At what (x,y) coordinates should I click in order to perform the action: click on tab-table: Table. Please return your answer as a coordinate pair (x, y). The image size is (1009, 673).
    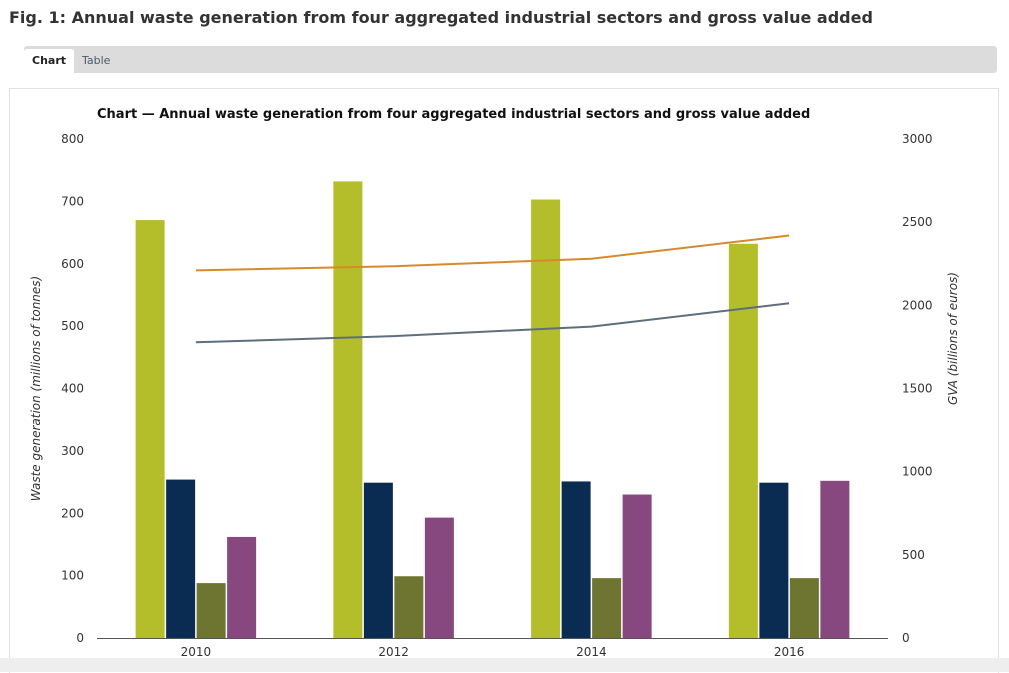
    Looking at the image, I should click on (96, 60).